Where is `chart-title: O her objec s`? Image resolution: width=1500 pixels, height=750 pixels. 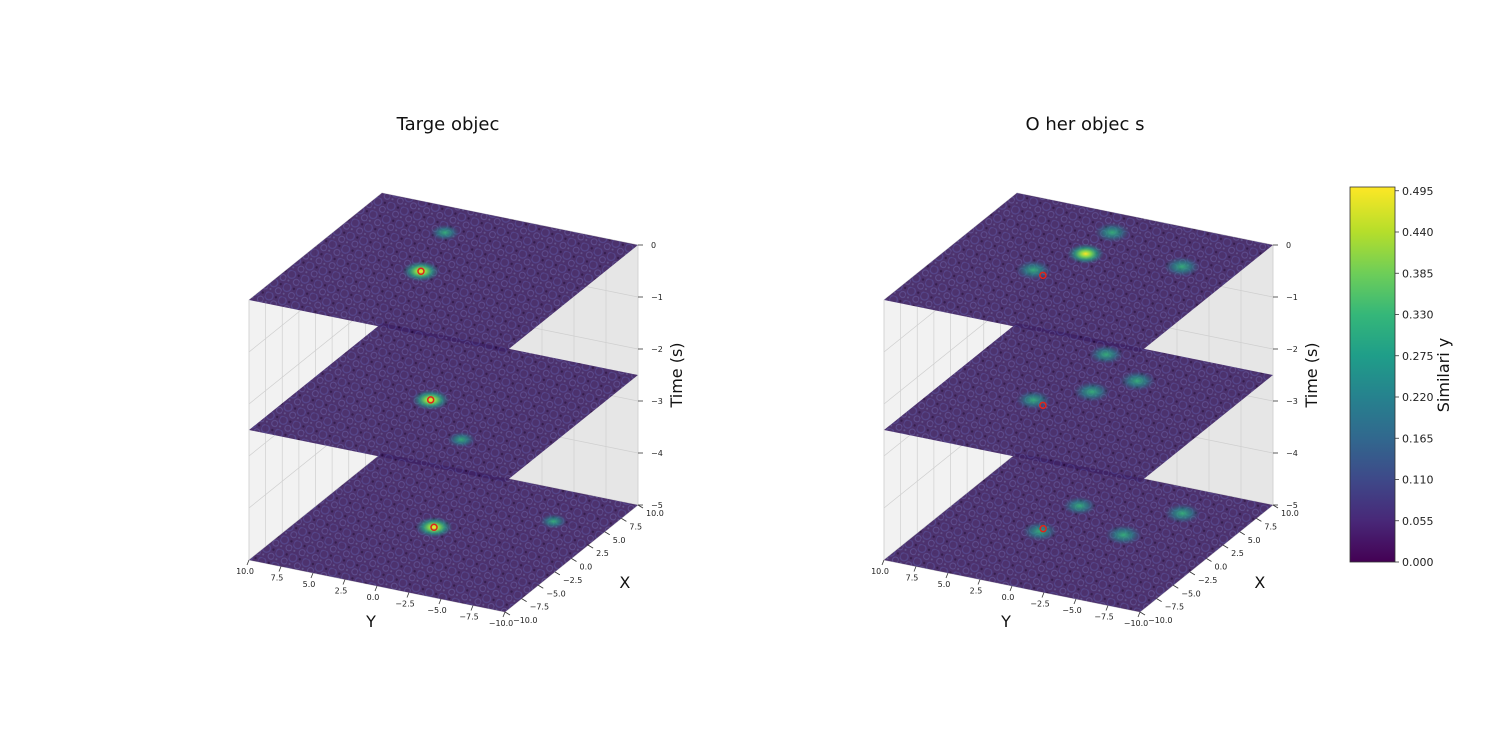 chart-title: O her objec s is located at coordinates (1084, 124).